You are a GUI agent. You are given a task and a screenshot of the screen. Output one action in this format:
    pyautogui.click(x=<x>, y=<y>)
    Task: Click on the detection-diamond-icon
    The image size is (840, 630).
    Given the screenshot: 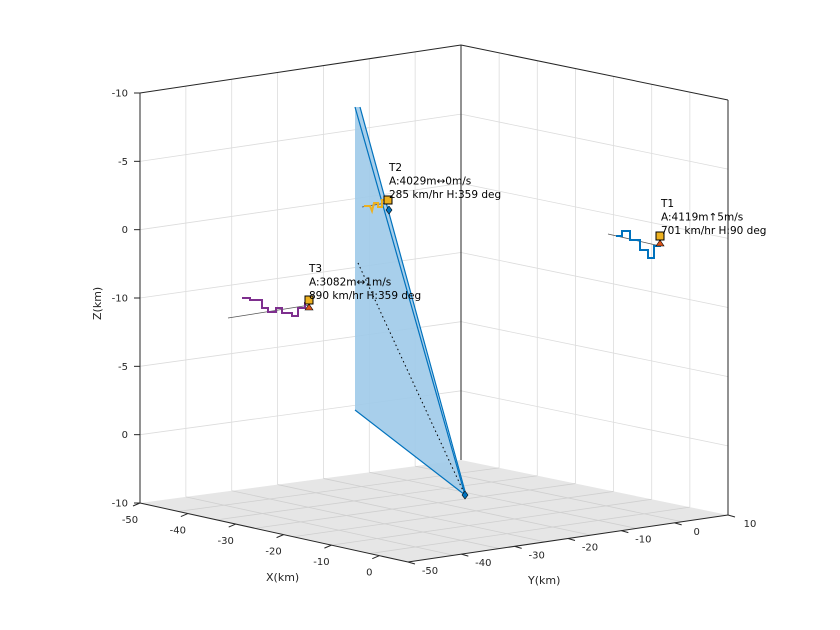 What is the action you would take?
    pyautogui.click(x=389, y=210)
    